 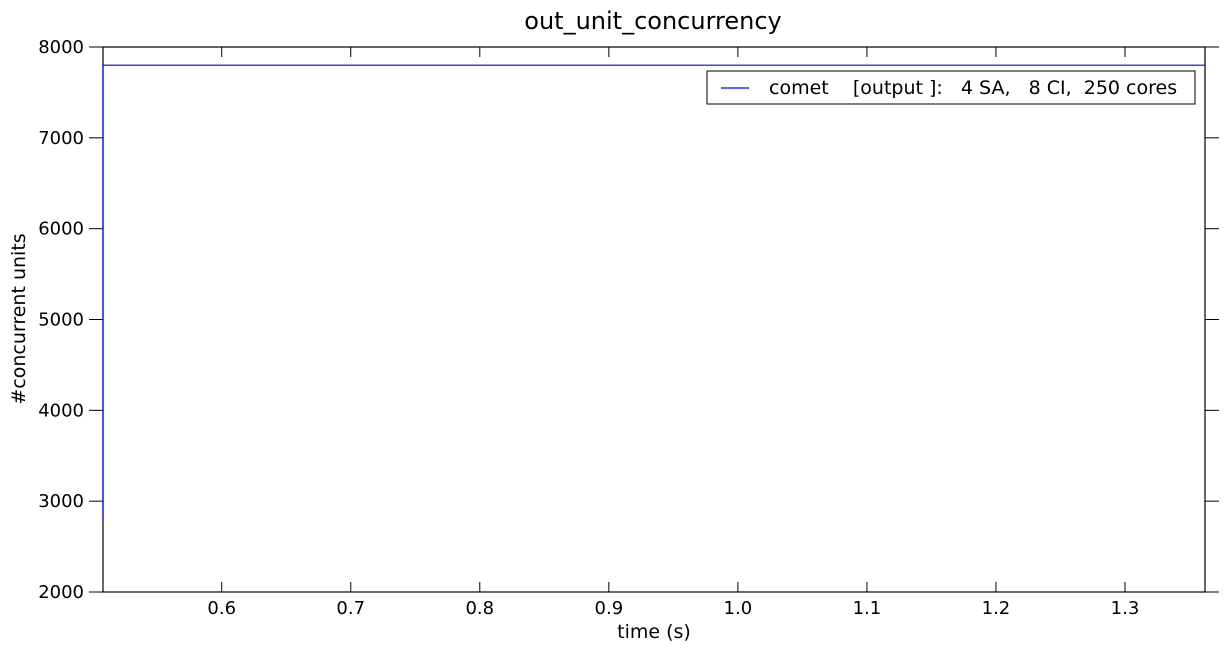 I want to click on x-tick-label: 0.7, so click(x=350, y=608).